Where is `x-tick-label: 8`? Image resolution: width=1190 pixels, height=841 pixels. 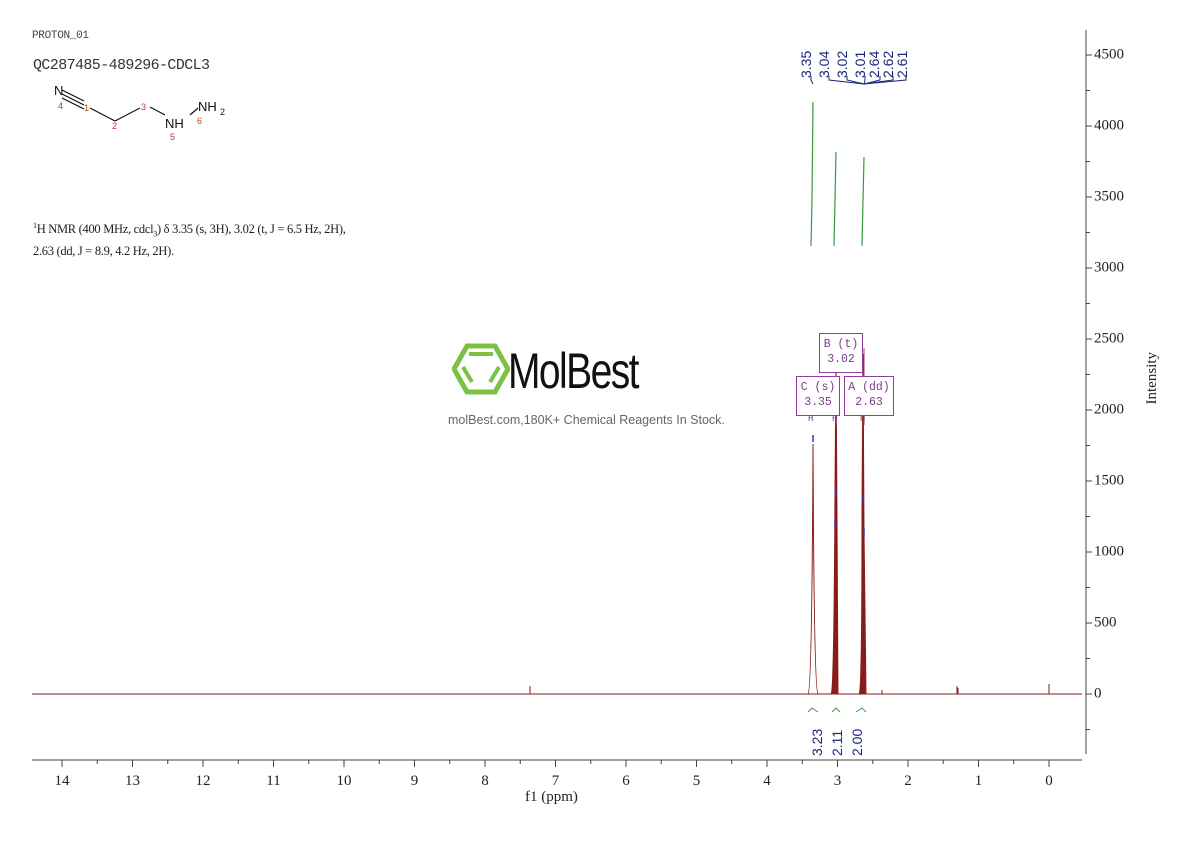
x-tick-label: 8 is located at coordinates (485, 781).